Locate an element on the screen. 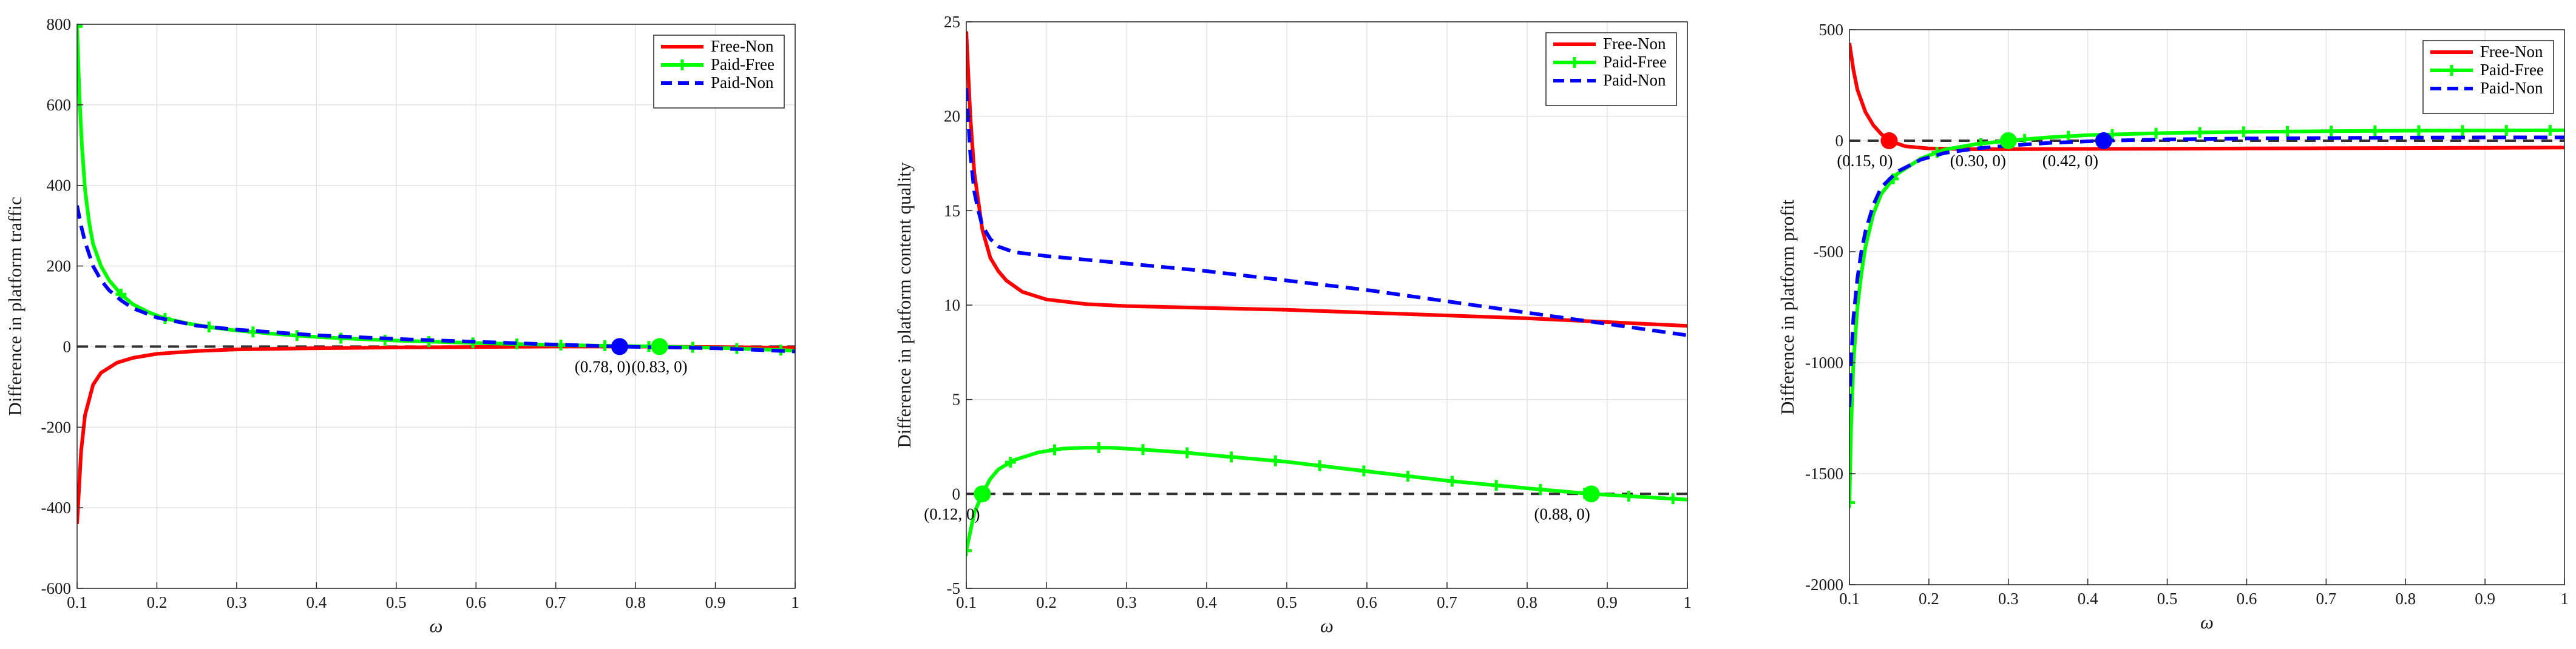  y-tick-label: -1000 is located at coordinates (1824, 363).